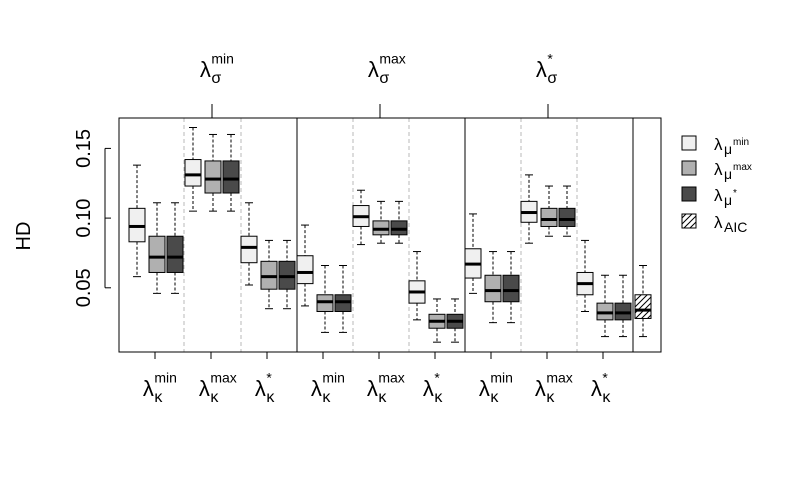 The height and width of the screenshot is (500, 800). What do you see at coordinates (175, 254) in the screenshot?
I see `box-mu_star-0-body` at bounding box center [175, 254].